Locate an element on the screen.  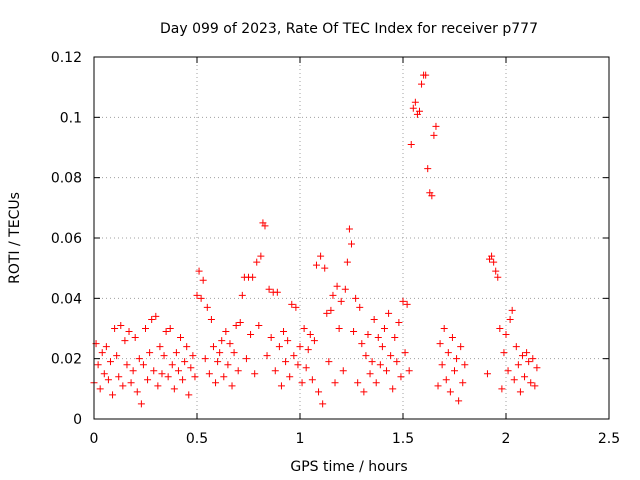
y-tick-label: 0 is located at coordinates (77, 420).